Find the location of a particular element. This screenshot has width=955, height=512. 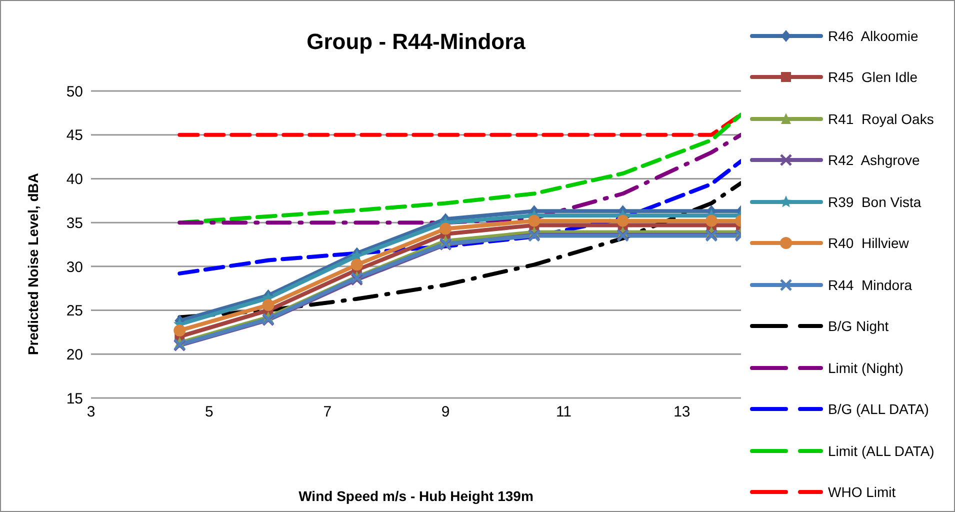

legend-label: R44 Mindora is located at coordinates (870, 284).